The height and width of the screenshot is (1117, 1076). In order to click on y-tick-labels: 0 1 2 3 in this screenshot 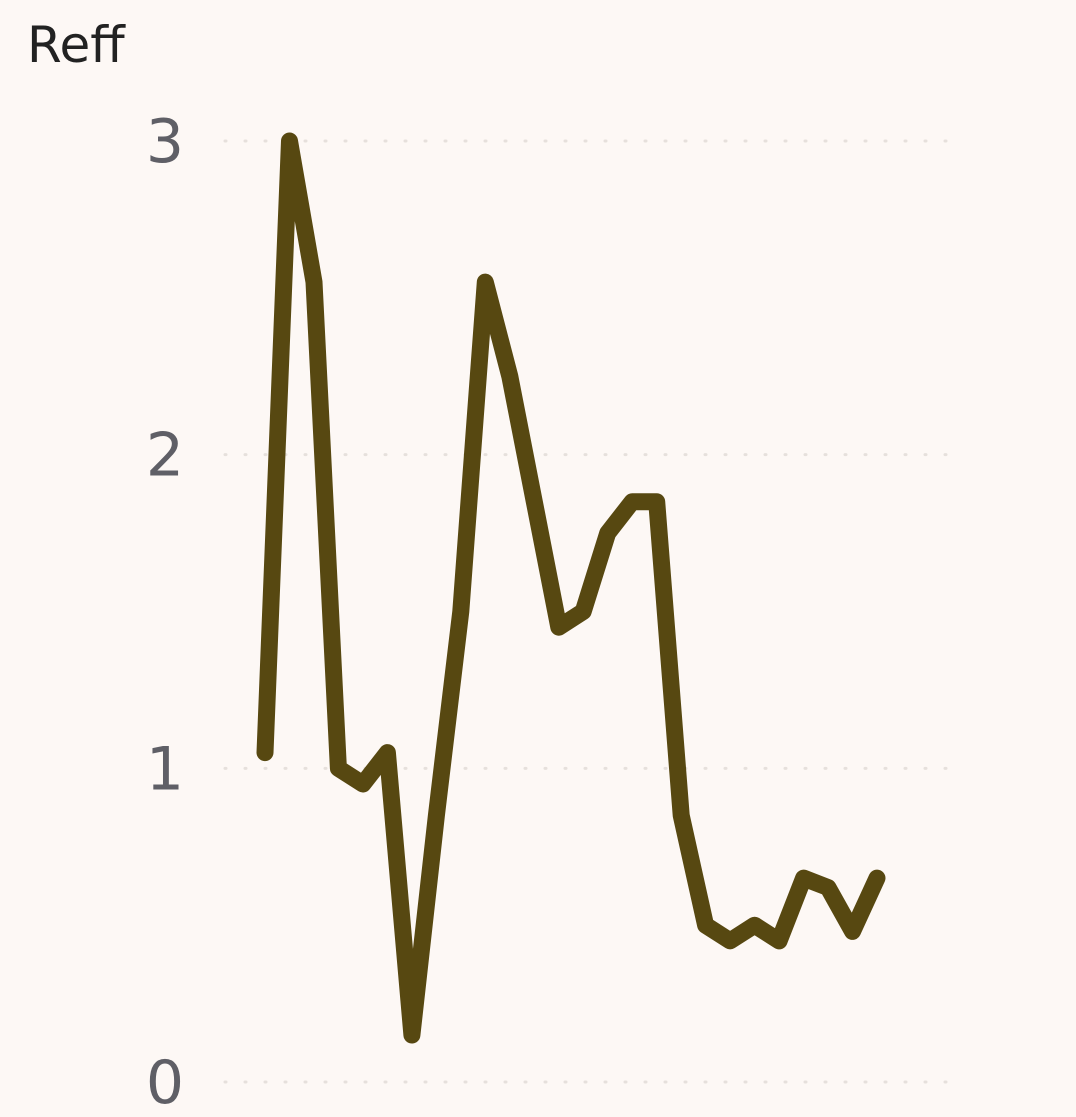, I will do `click(165, 612)`.